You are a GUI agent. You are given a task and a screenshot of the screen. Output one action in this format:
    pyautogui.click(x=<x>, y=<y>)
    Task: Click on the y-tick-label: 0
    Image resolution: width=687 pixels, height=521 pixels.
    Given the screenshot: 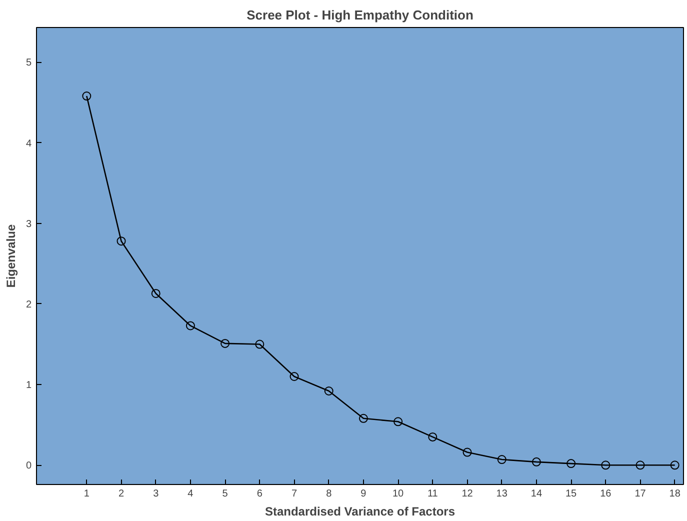 What is the action you would take?
    pyautogui.click(x=29, y=466)
    